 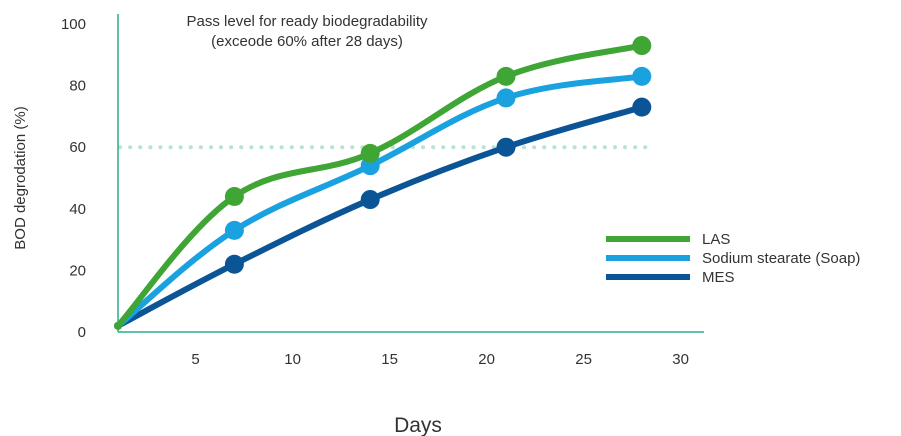 I want to click on legend-label: Sodium stearate (Soap), so click(x=781, y=258).